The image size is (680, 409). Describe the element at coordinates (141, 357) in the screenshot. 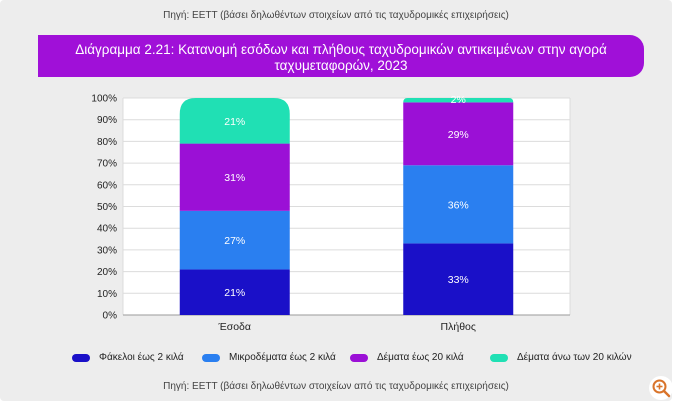

I see `legend-label: Φάκελοι έως 2 κιλά` at that location.